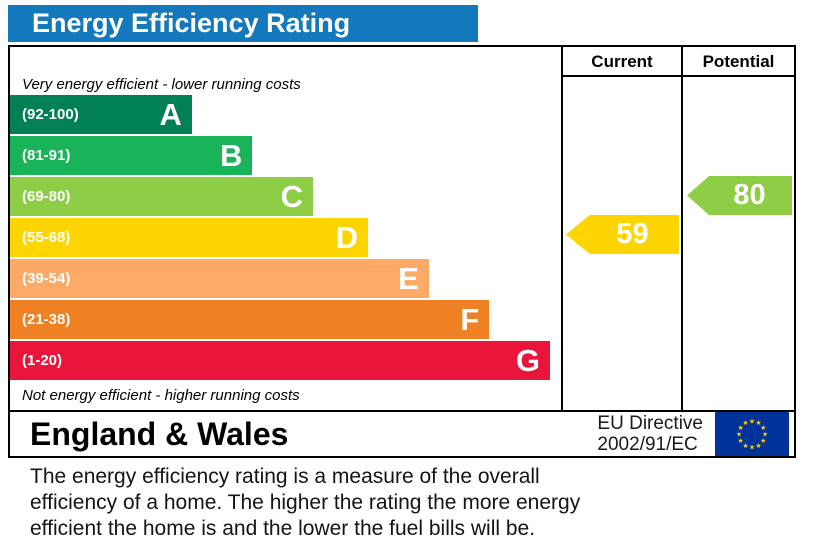 This screenshot has width=820, height=547. I want to click on eu-directive-label: EU Directive 2002/91/EC, so click(650, 434).